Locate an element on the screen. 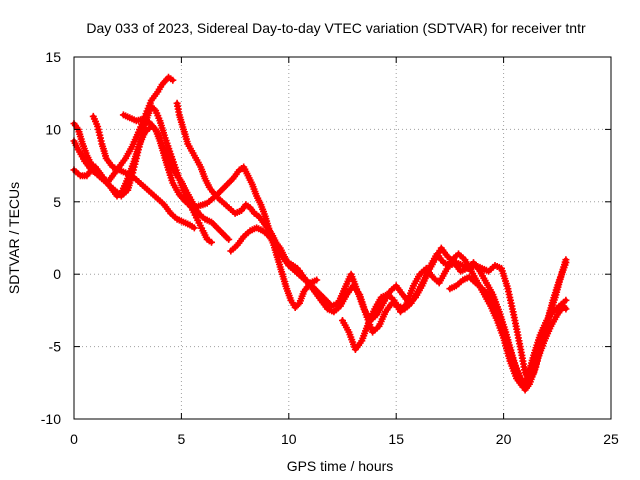 The height and width of the screenshot is (480, 640). y-axis-title: SDTVAR / TECUs is located at coordinates (14, 238).